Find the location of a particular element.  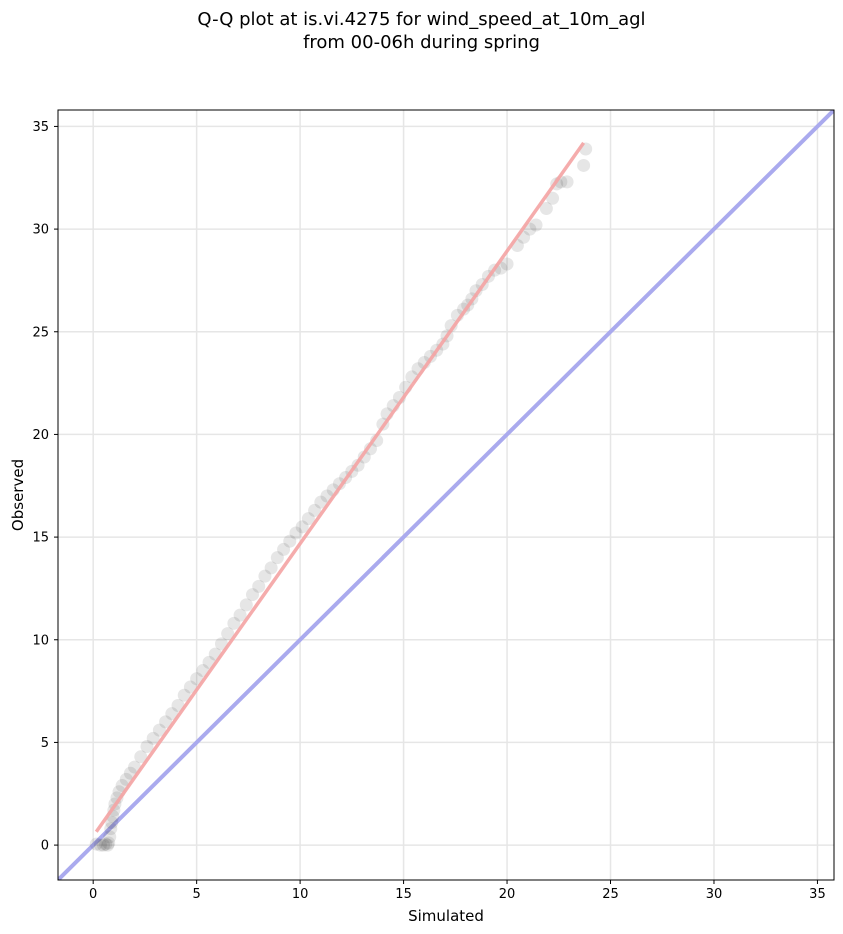

x-axis-ticks: 0 5 10 15 20 25 30 35 is located at coordinates (457, 891).